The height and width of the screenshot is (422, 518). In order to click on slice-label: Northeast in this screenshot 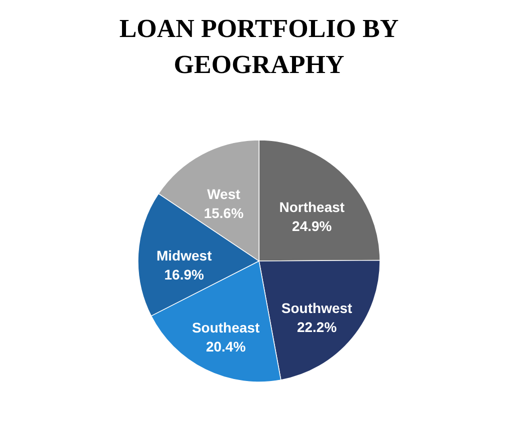, I will do `click(312, 206)`.